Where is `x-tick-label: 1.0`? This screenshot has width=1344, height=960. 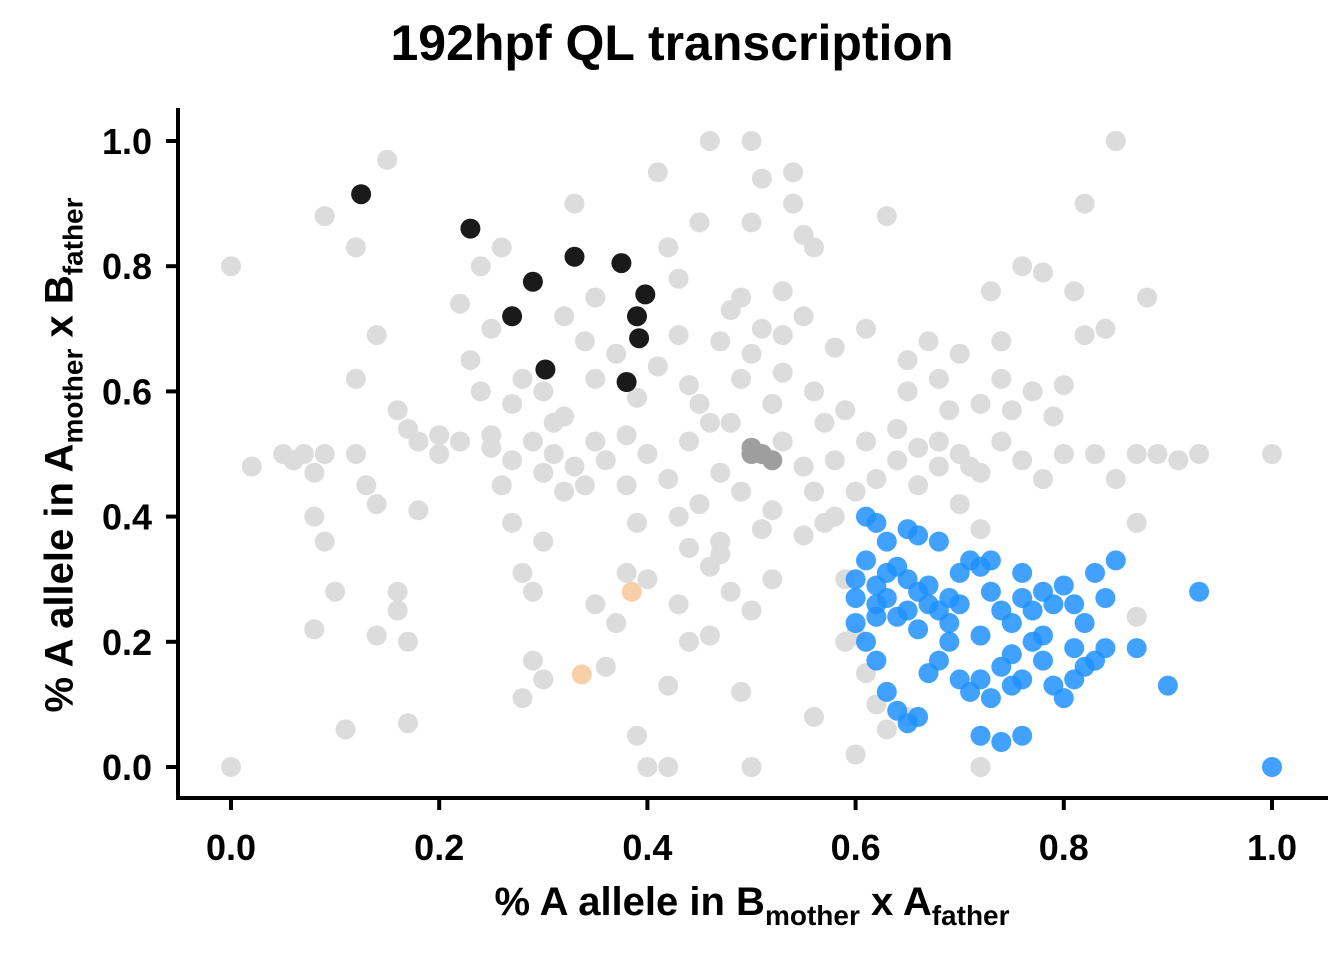 x-tick-label: 1.0 is located at coordinates (1272, 847).